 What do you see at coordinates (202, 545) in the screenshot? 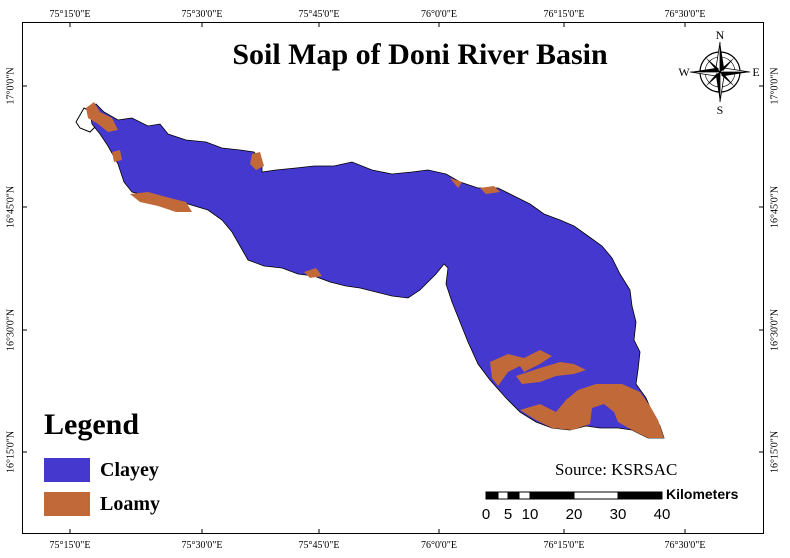
I see `graticule-bottom-label: 75°30'0"E` at bounding box center [202, 545].